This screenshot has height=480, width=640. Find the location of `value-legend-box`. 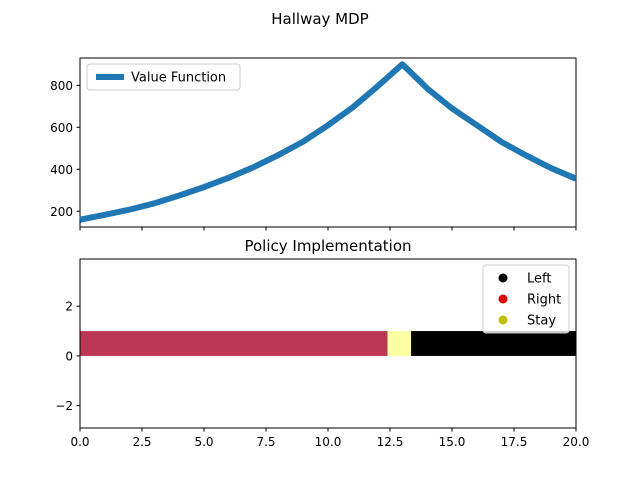

value-legend-box is located at coordinates (163, 77).